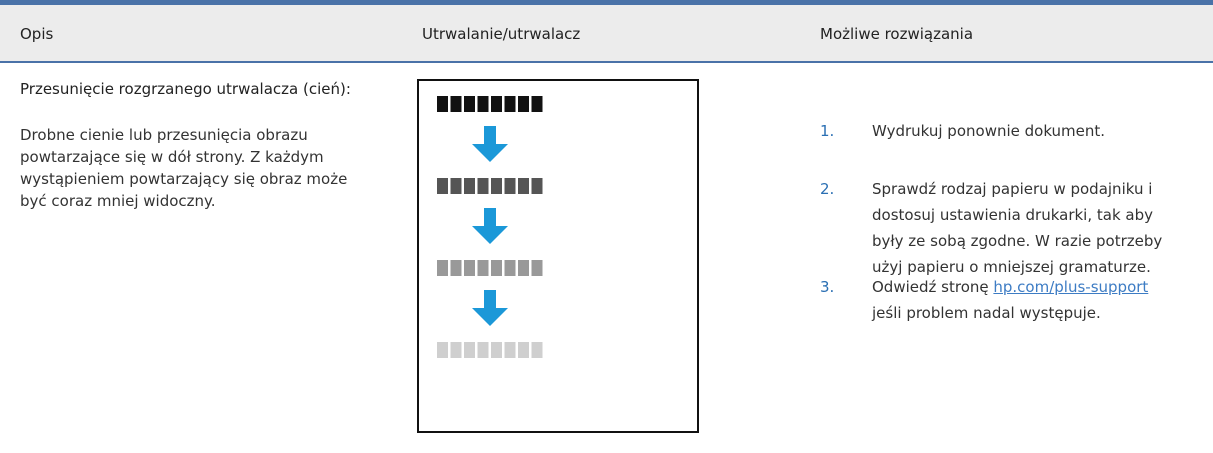 This screenshot has height=453, width=1213. I want to click on step-text: Wydrukuj ponownie dokument., so click(989, 131).